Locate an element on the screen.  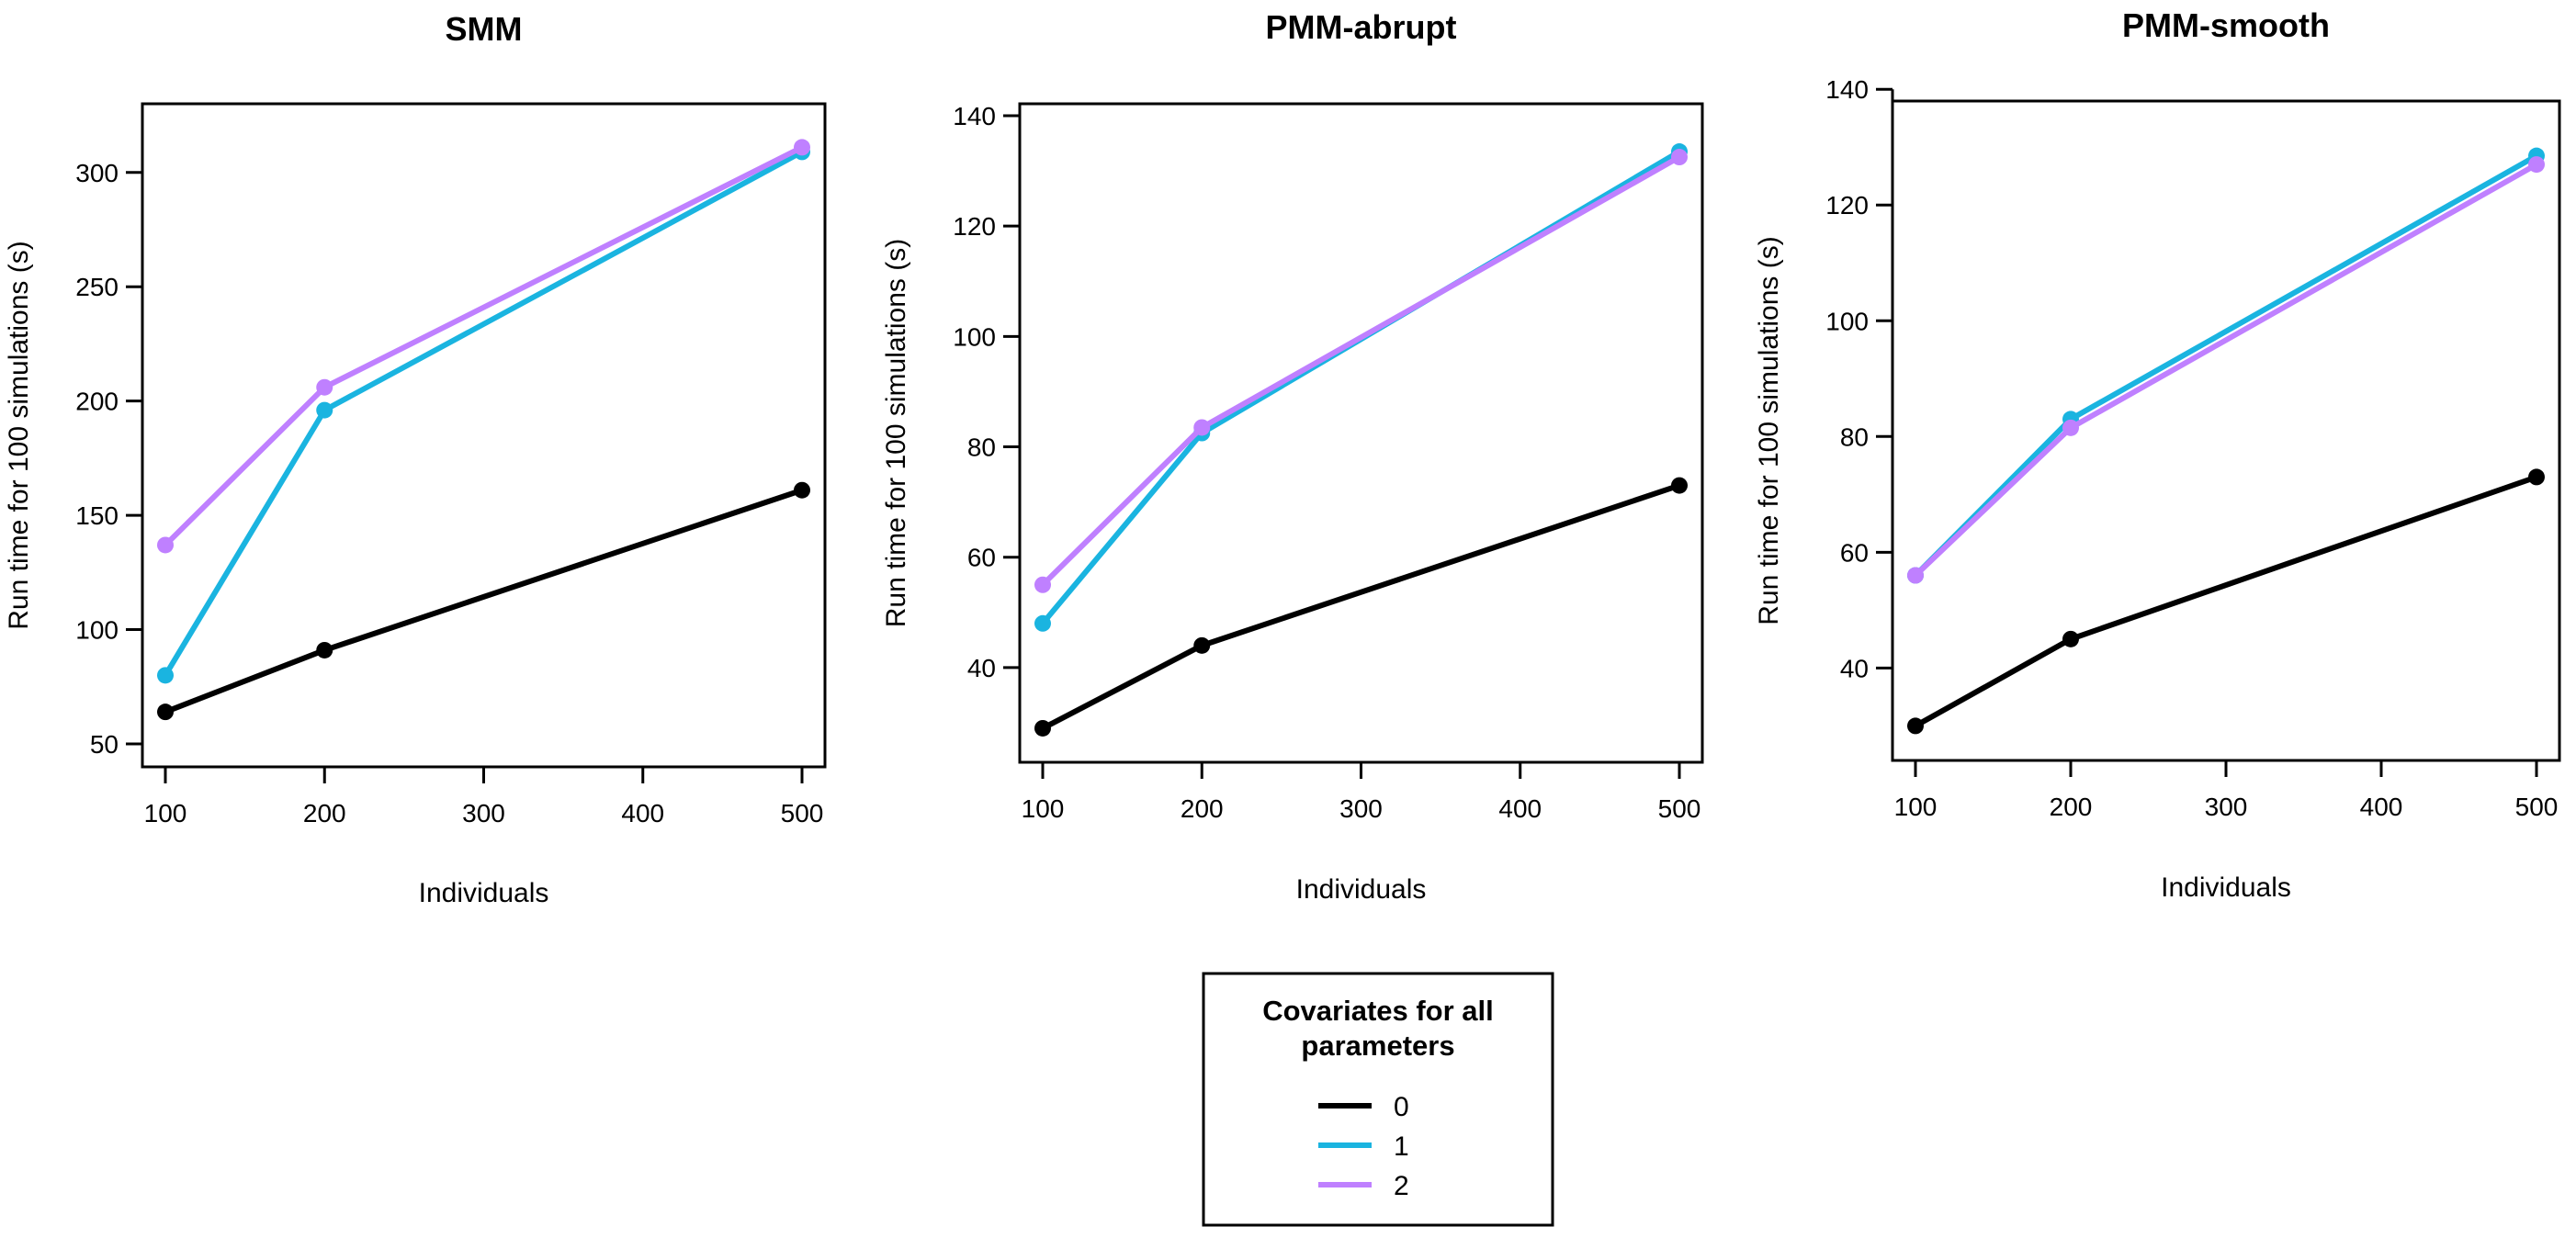
y-tick-label: 150 is located at coordinates (97, 515).